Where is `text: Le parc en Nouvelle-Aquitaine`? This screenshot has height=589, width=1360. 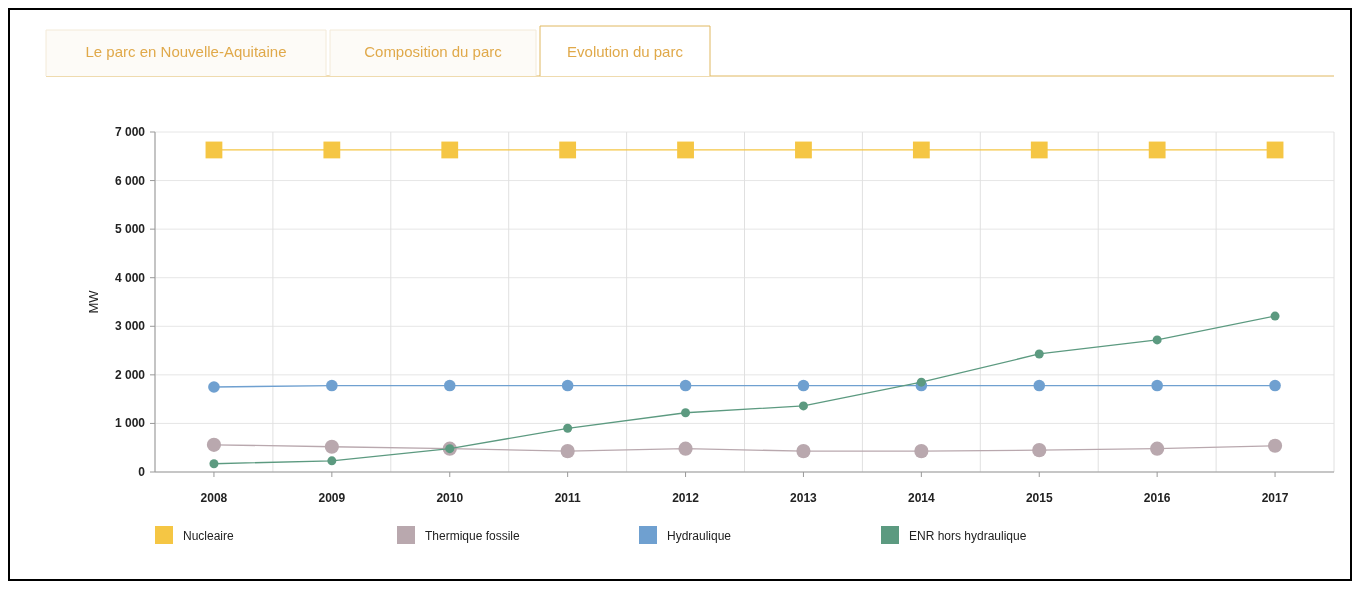 text: Le parc en Nouvelle-Aquitaine is located at coordinates (186, 51).